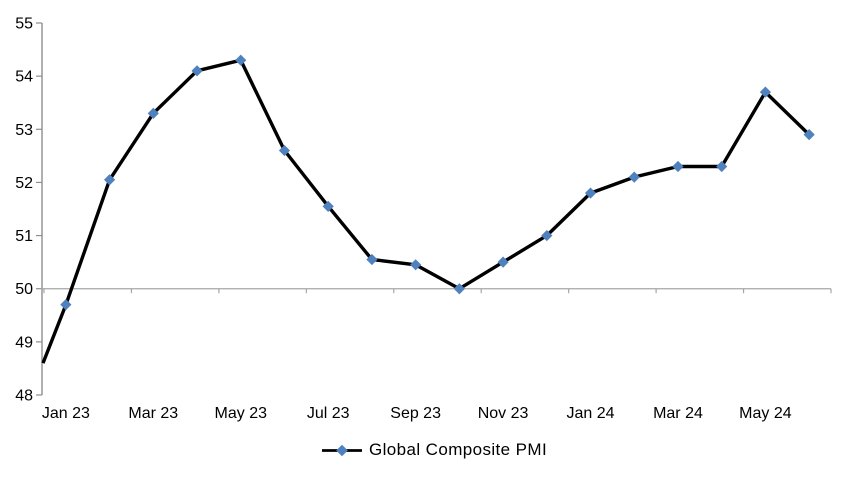  Describe the element at coordinates (24, 130) in the screenshot. I see `y-axis-tick-label: 53` at that location.